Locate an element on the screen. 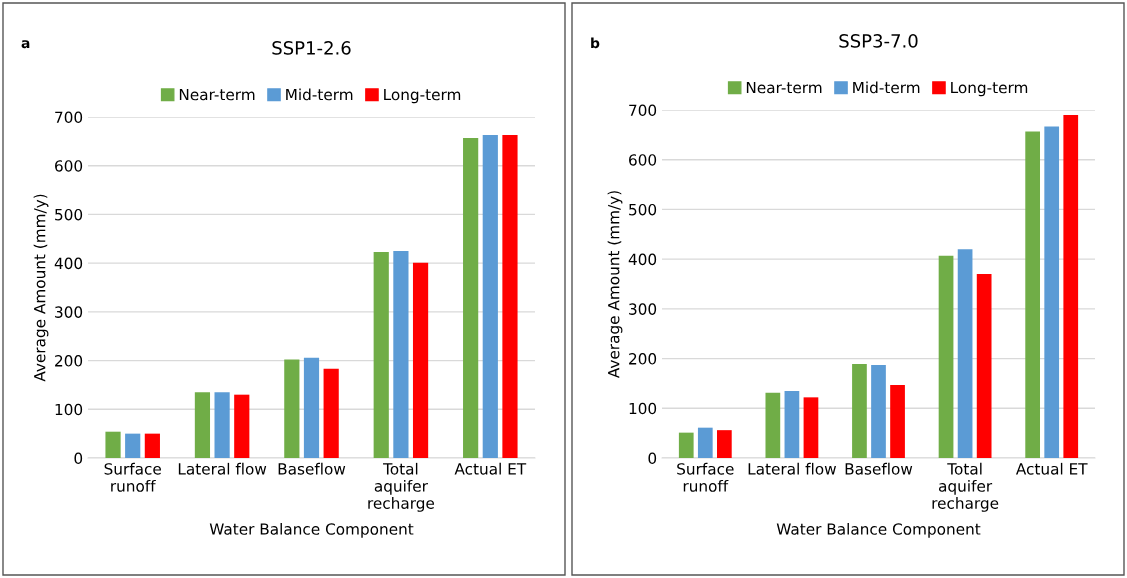  chart-title: SSP1-2.6 is located at coordinates (311, 48).